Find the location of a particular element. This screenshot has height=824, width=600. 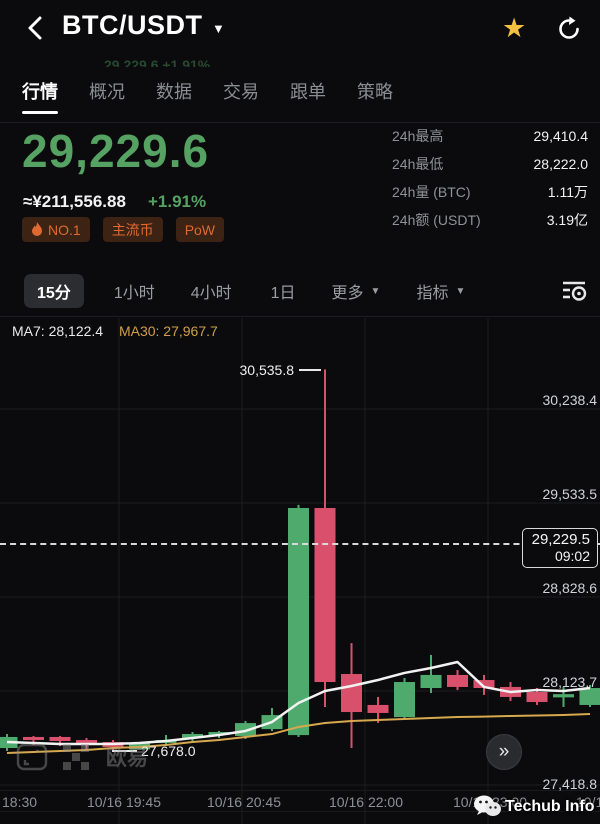

techub-watermark-text: Techub Info is located at coordinates (550, 806).